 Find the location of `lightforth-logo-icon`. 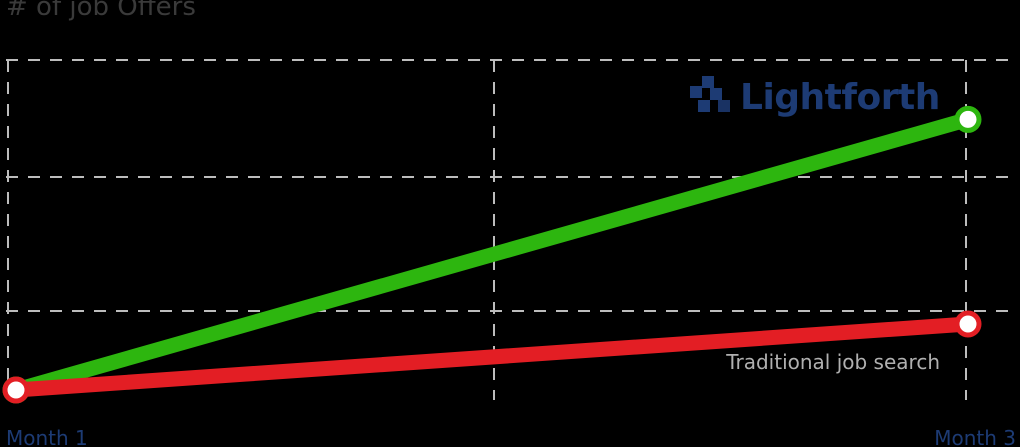

lightforth-logo-icon is located at coordinates (711, 97).